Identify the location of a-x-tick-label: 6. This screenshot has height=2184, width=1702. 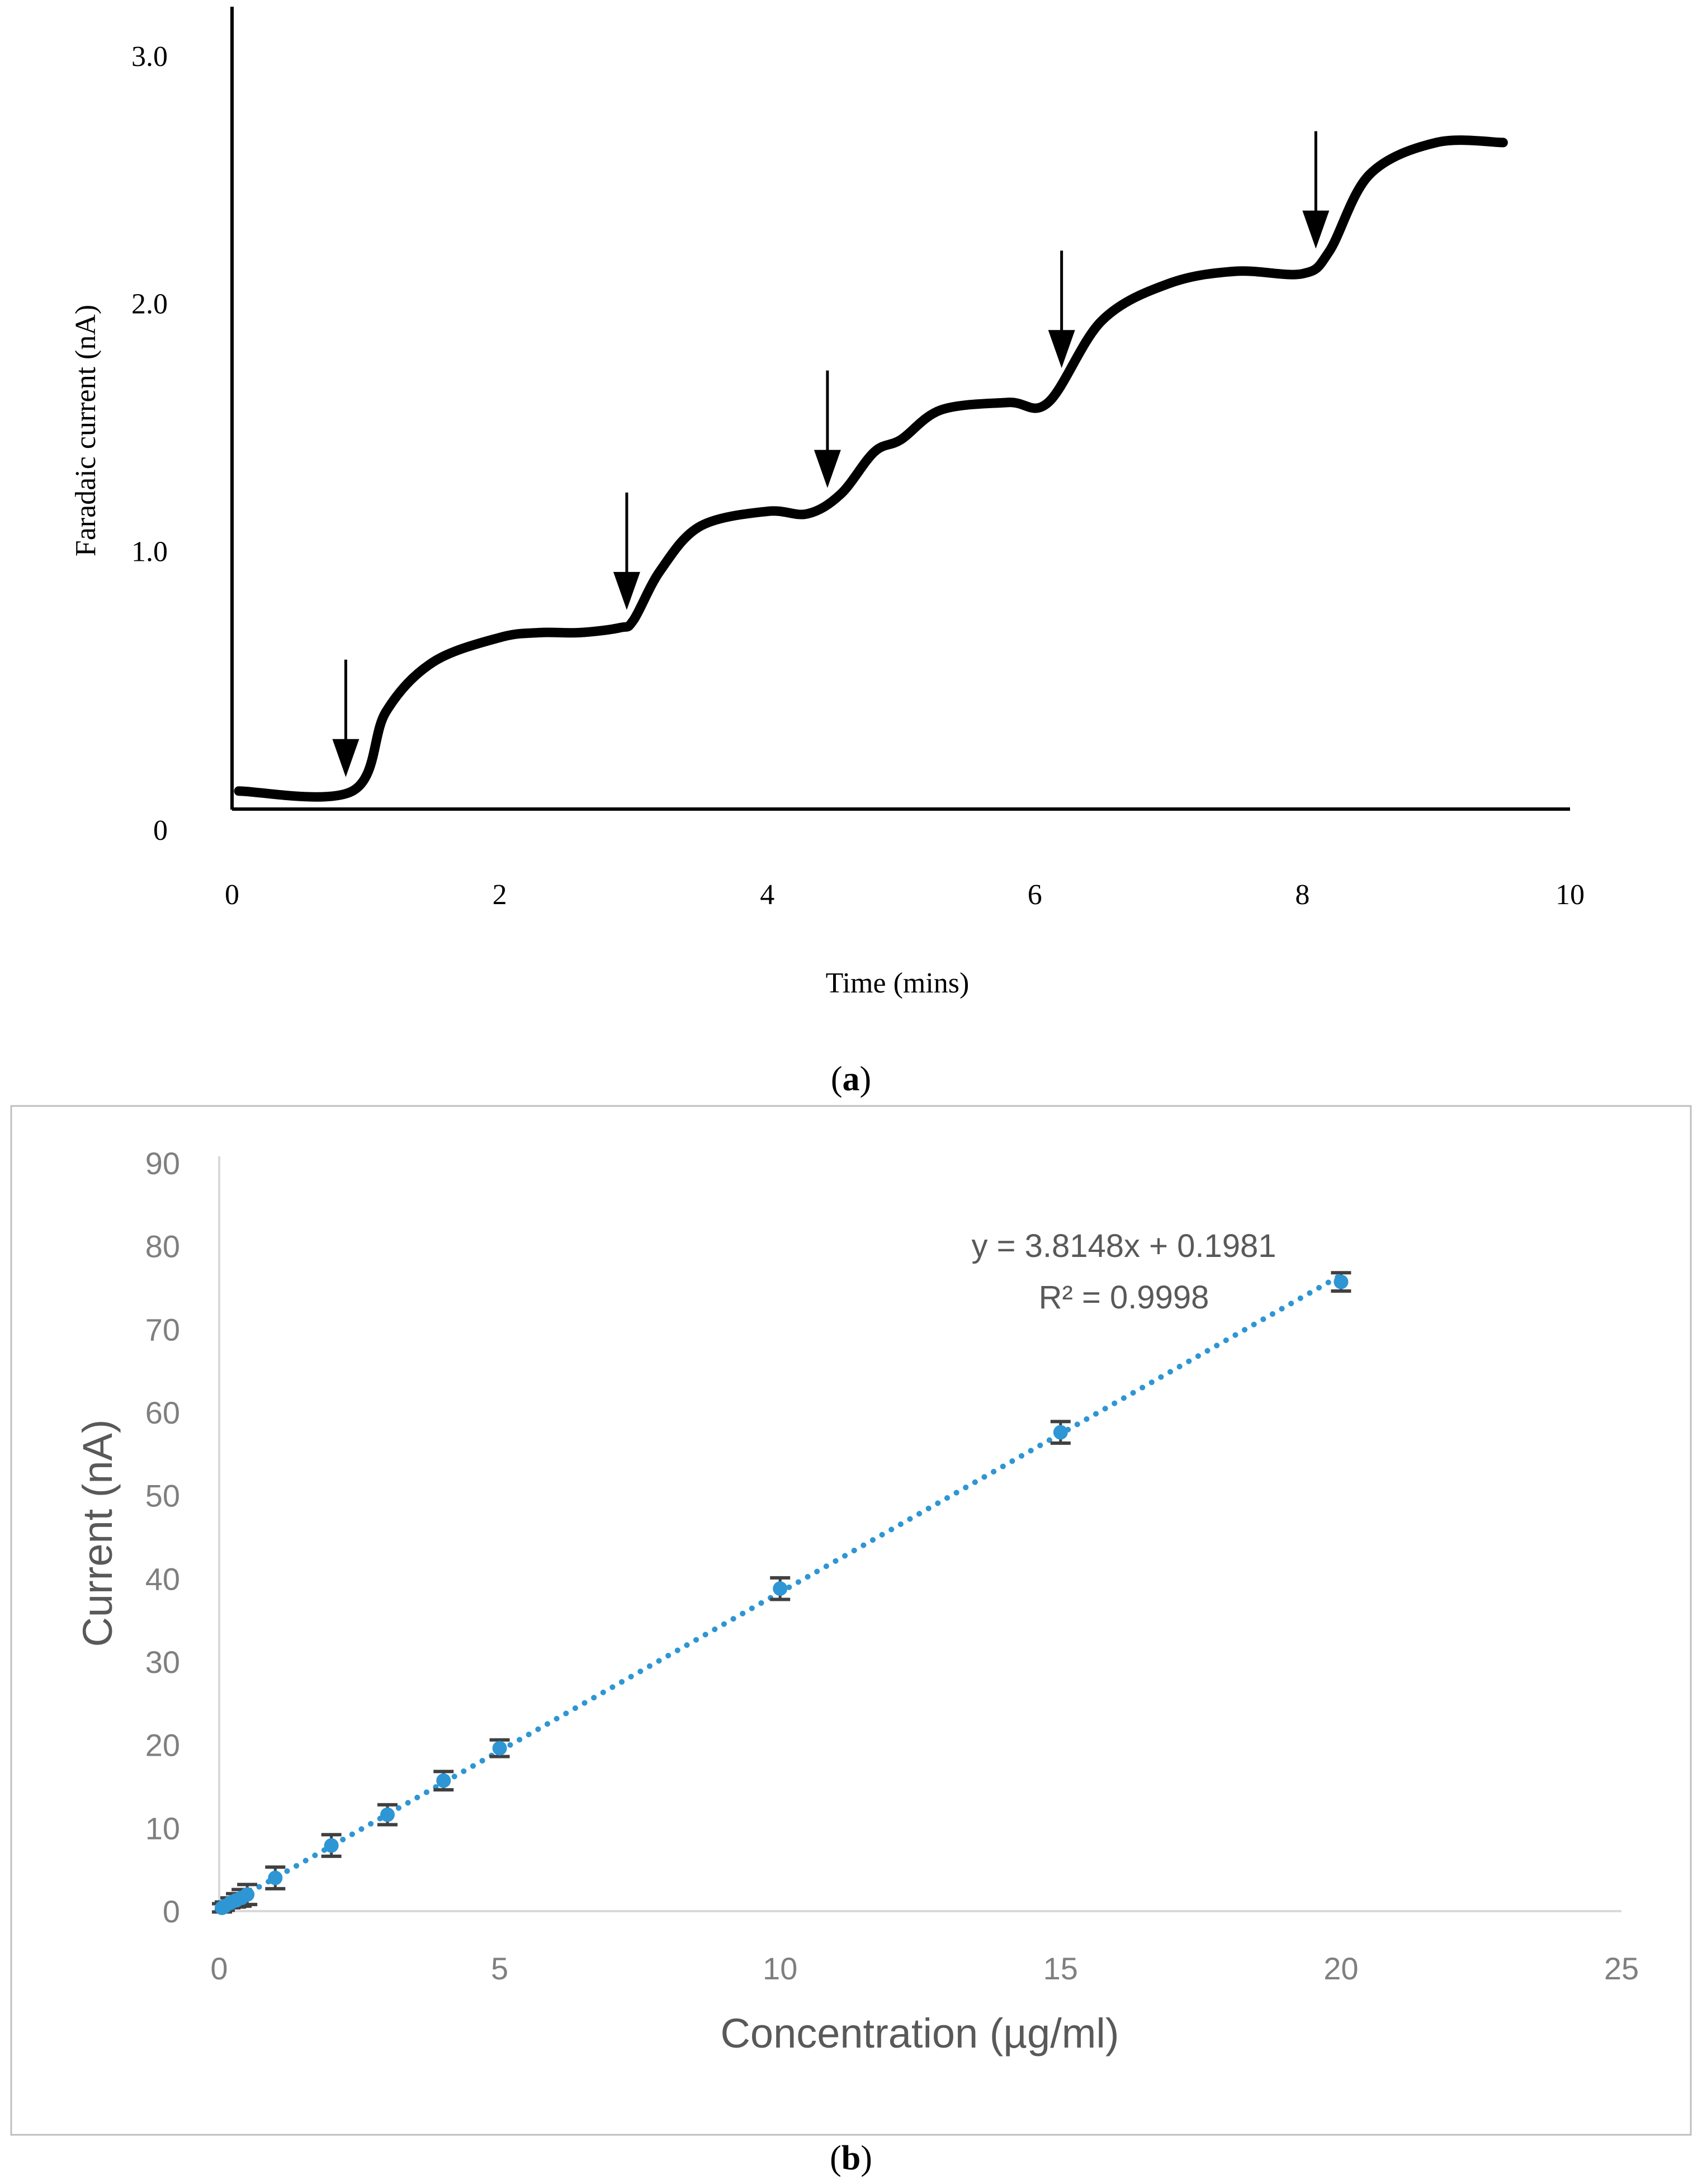
(1035, 895).